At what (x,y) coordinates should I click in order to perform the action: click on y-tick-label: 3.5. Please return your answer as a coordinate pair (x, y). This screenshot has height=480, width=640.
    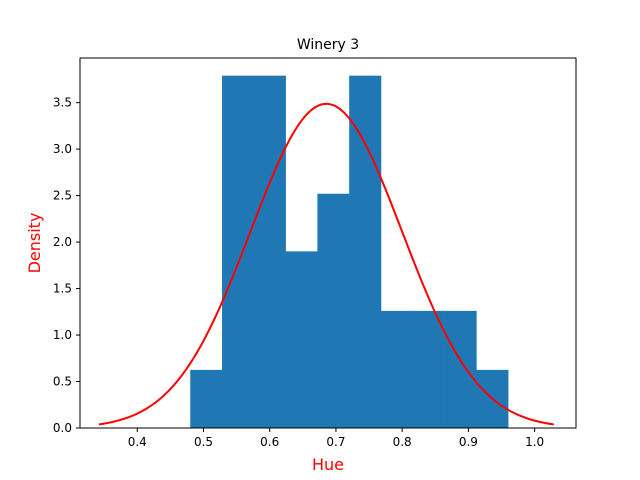
    Looking at the image, I should click on (62, 103).